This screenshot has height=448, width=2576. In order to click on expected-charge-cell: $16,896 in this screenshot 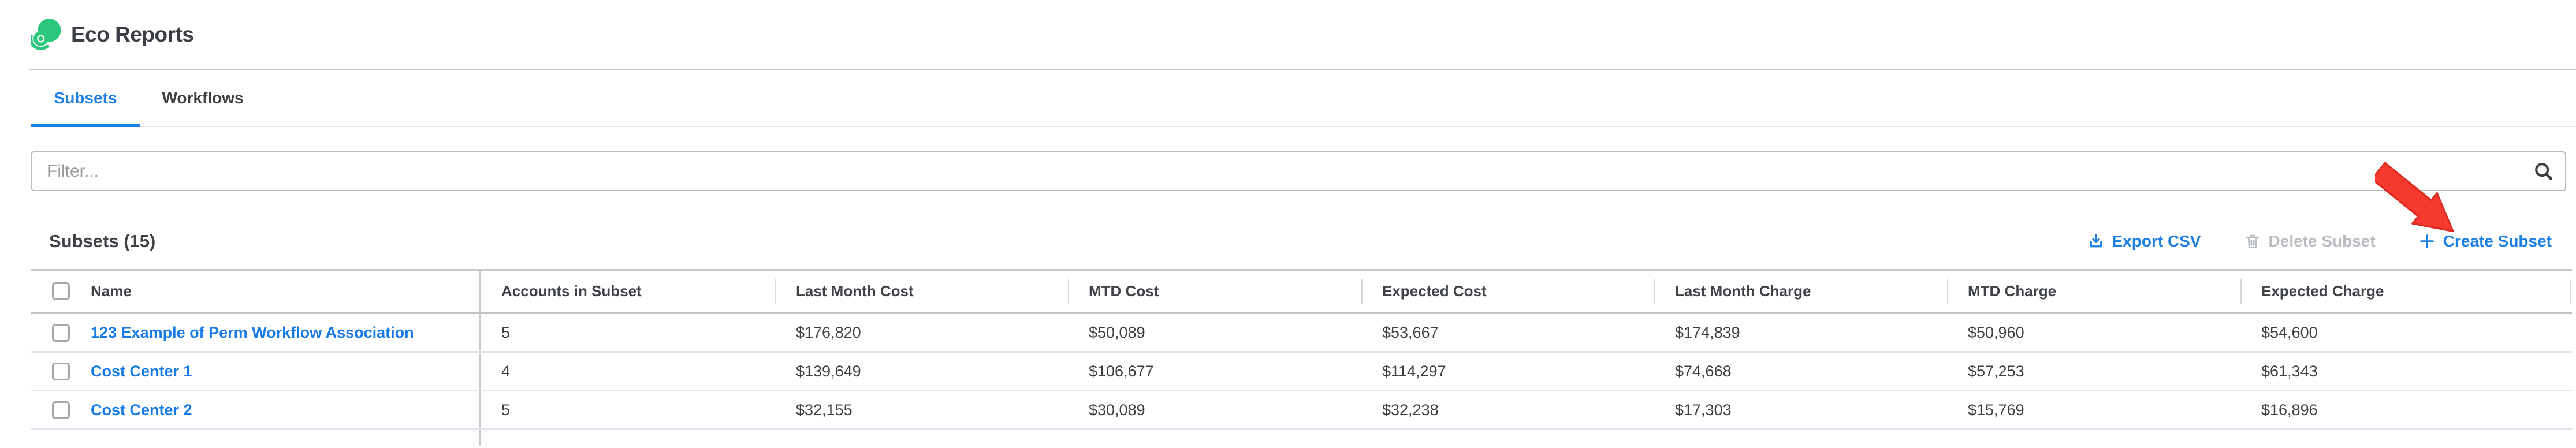, I will do `click(2289, 410)`.